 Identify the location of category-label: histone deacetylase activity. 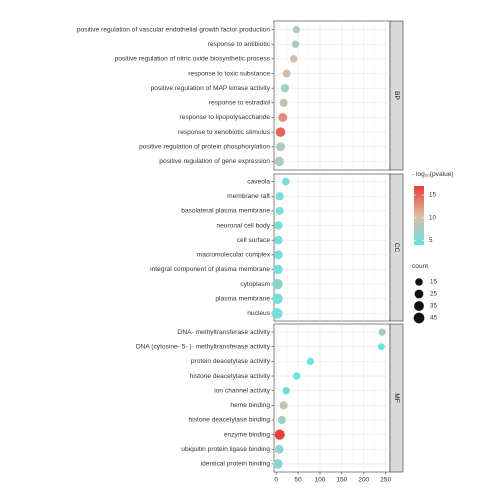
(230, 376).